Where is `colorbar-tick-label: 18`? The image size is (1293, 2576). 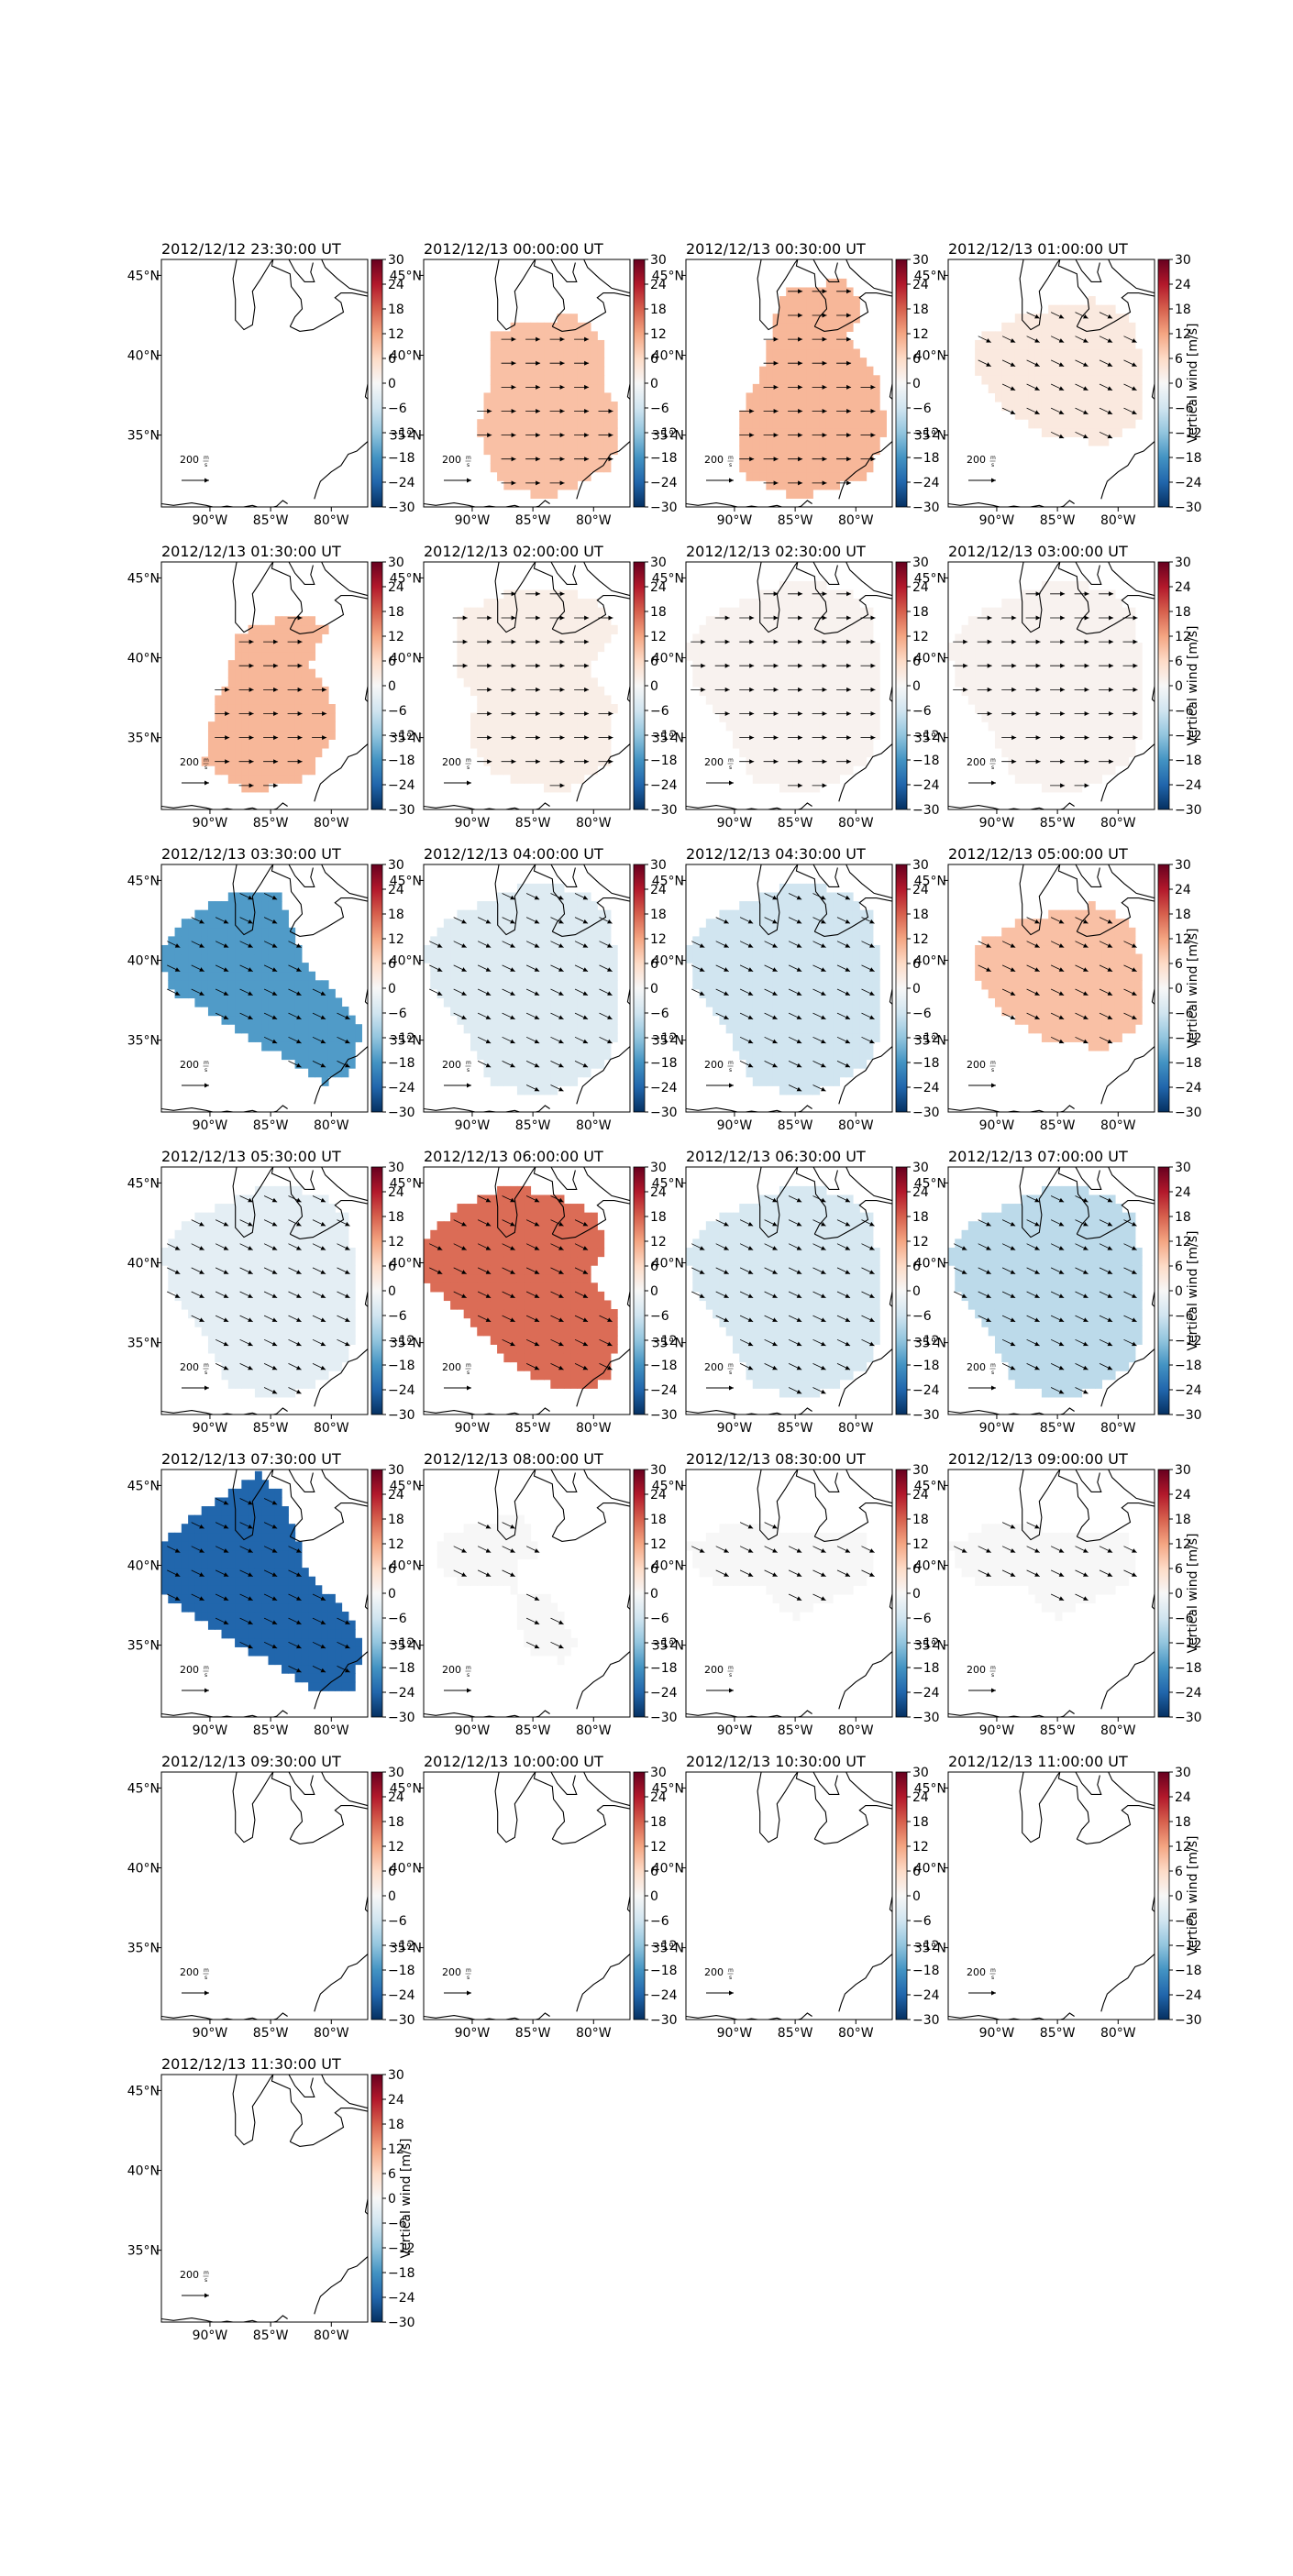
colorbar-tick-label: 18 is located at coordinates (396, 915).